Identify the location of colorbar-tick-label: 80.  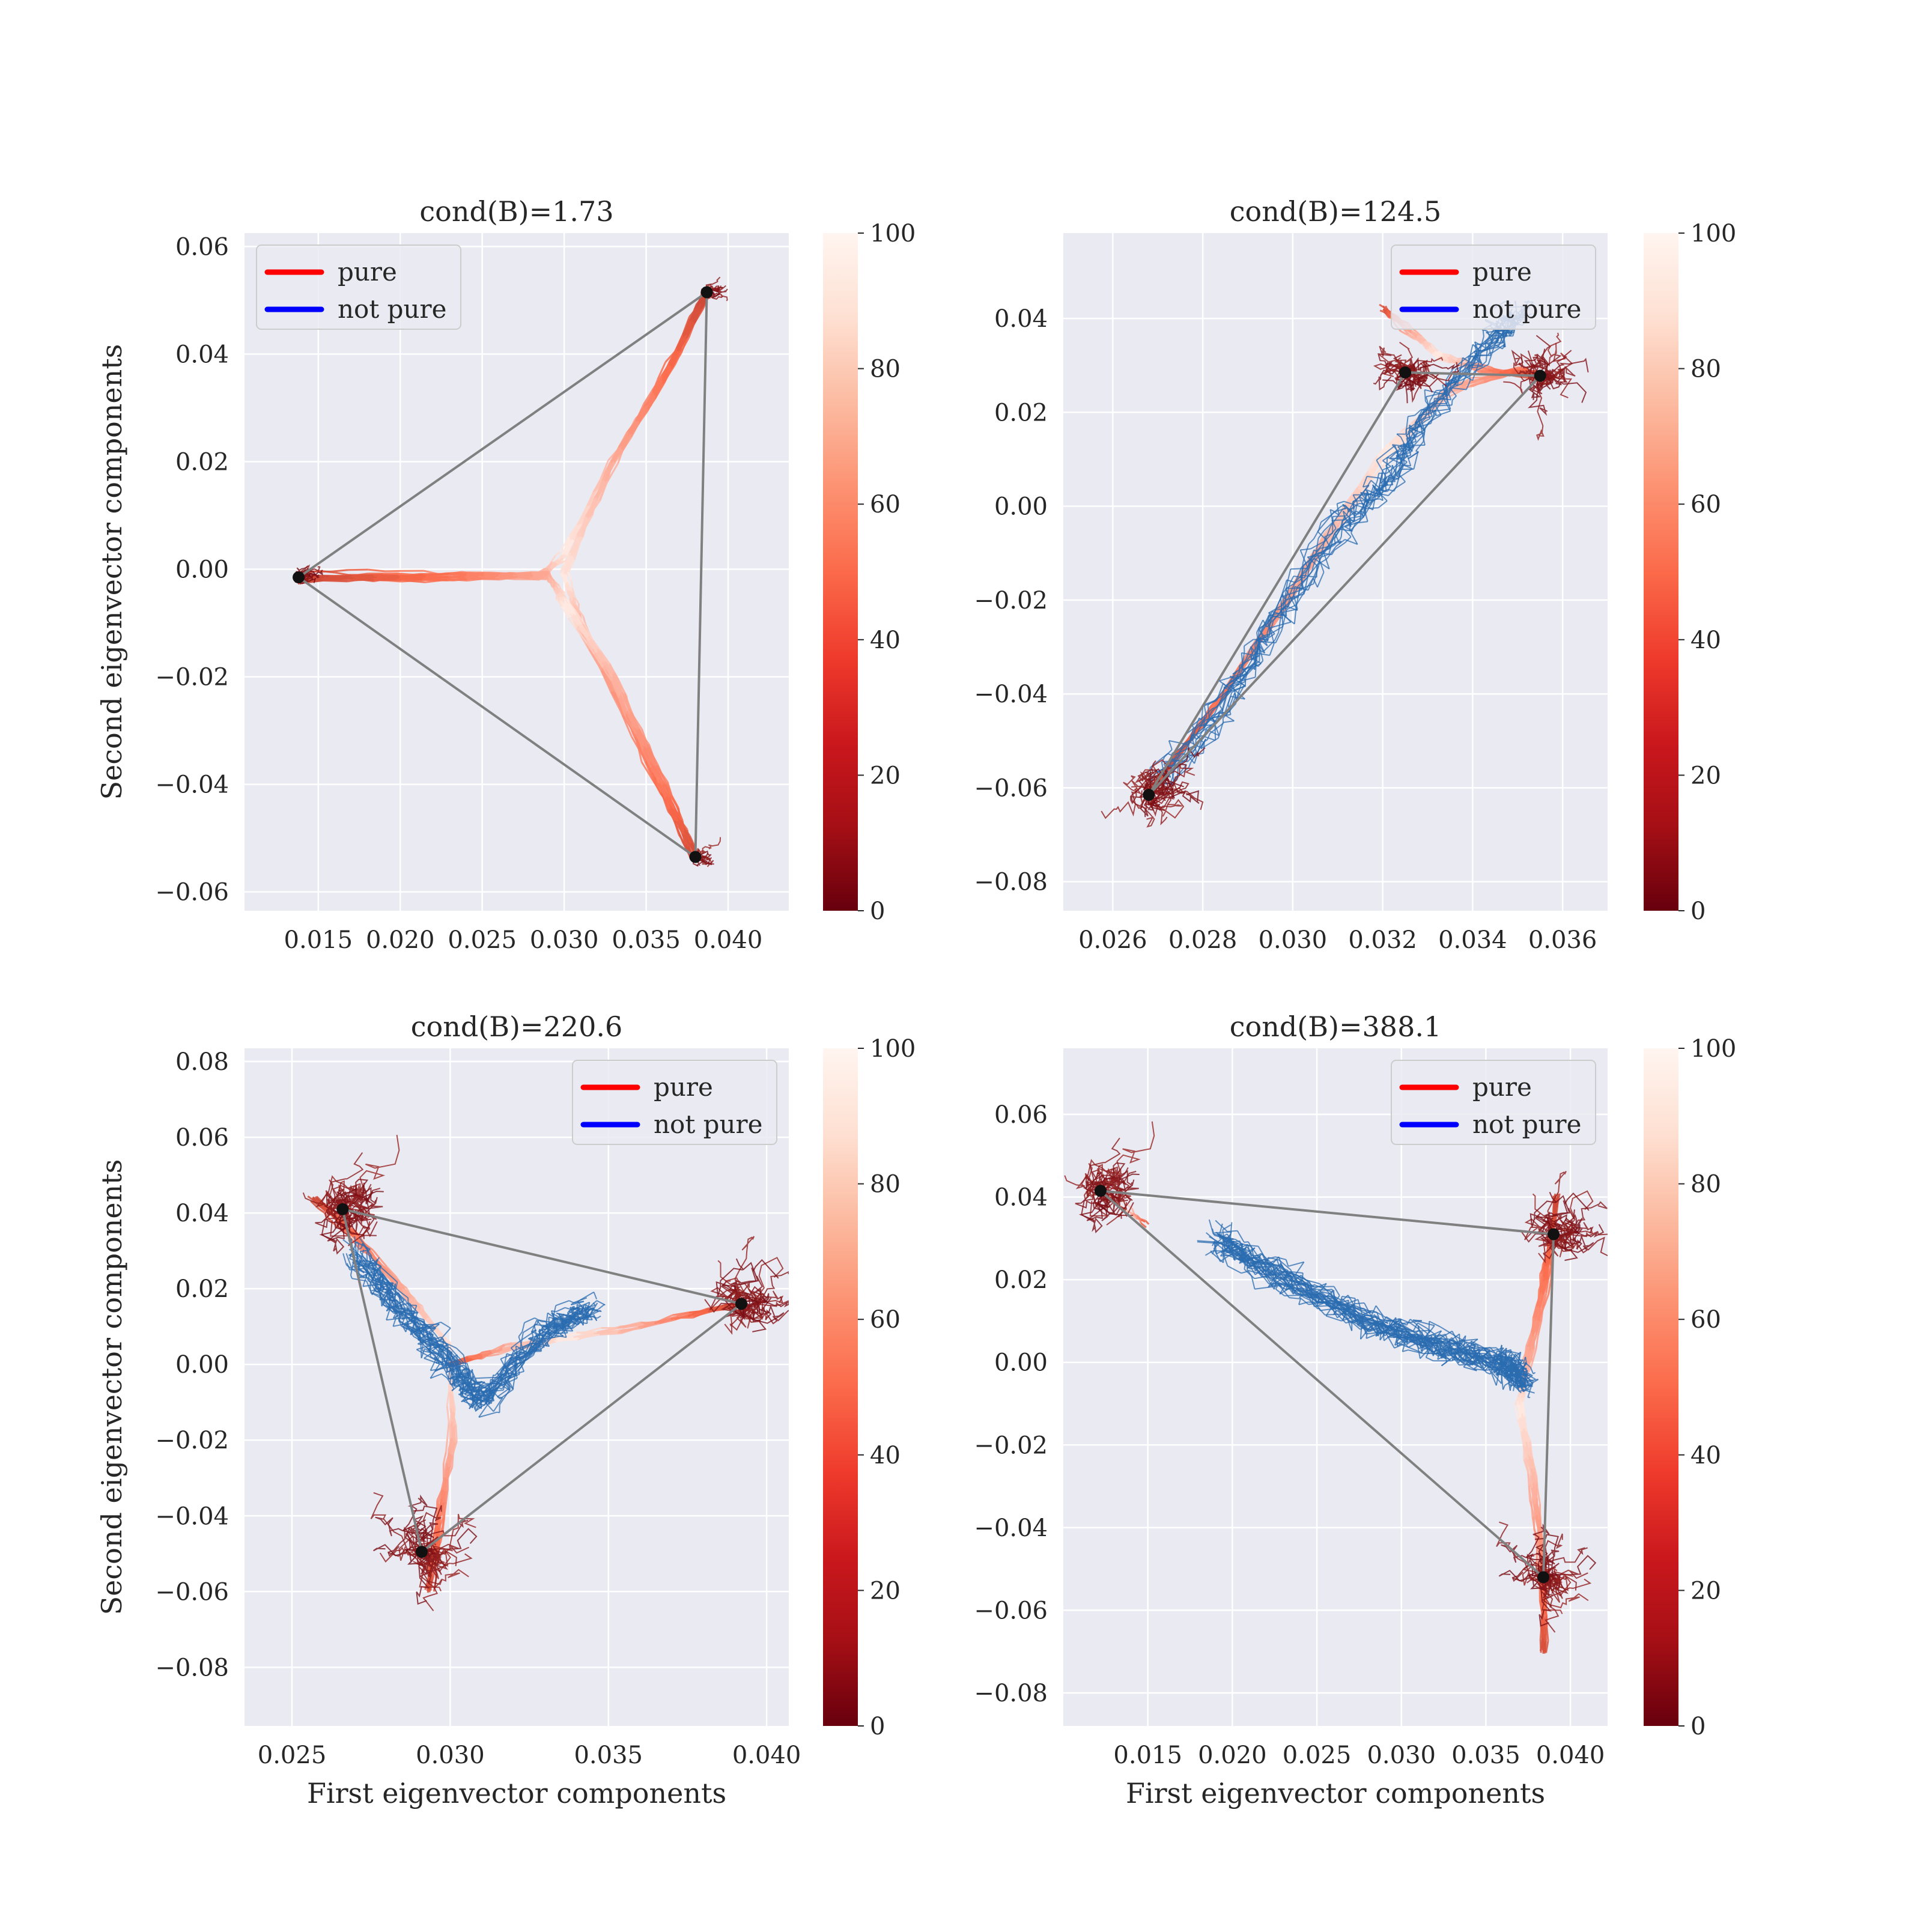
(1705, 369).